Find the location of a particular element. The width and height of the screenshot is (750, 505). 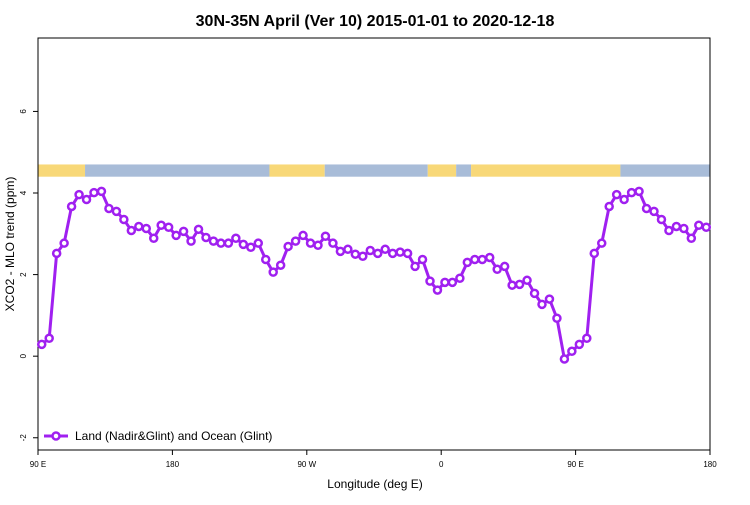

y-tick-label: -2 is located at coordinates (23, 438).